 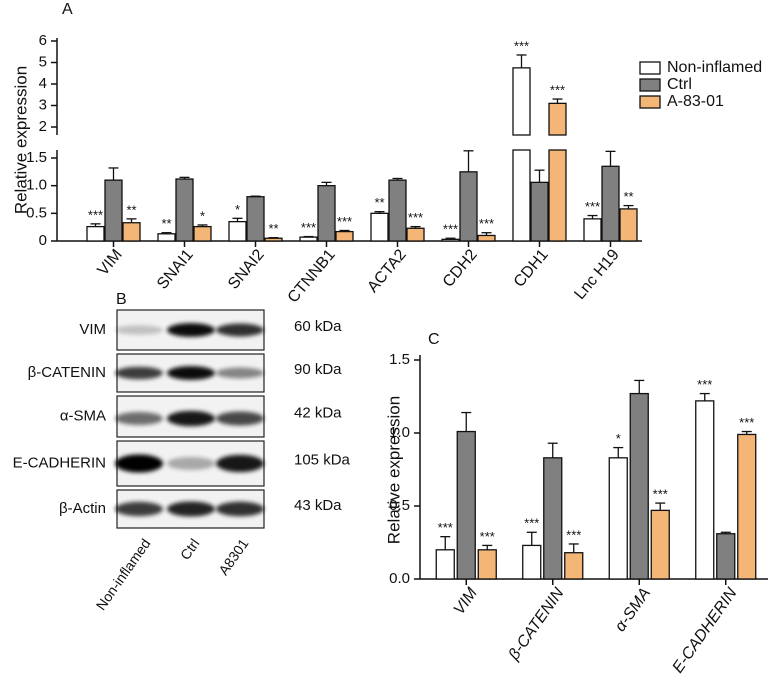 What do you see at coordinates (318, 326) in the screenshot?
I see `blot-size-label: 60 kDa` at bounding box center [318, 326].